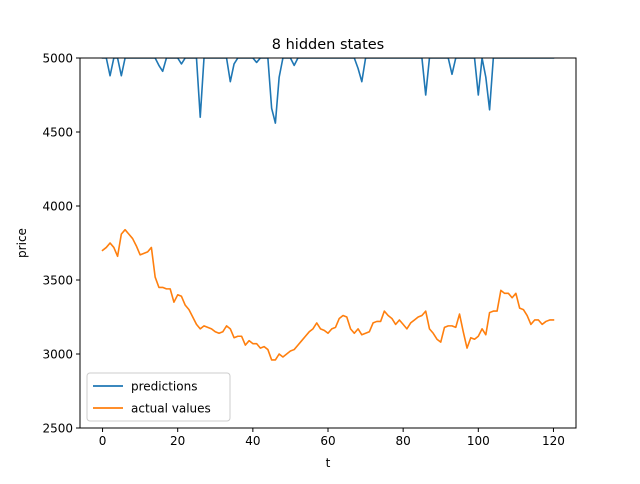  Describe the element at coordinates (103, 441) in the screenshot. I see `x-tick-label: 0` at that location.